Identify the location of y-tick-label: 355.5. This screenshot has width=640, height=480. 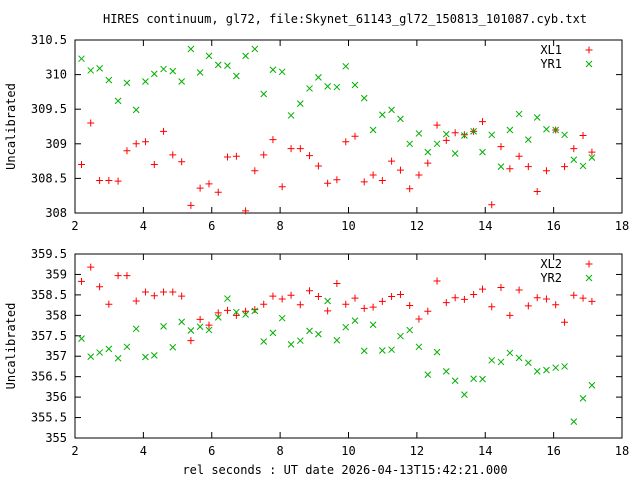
(49, 418).